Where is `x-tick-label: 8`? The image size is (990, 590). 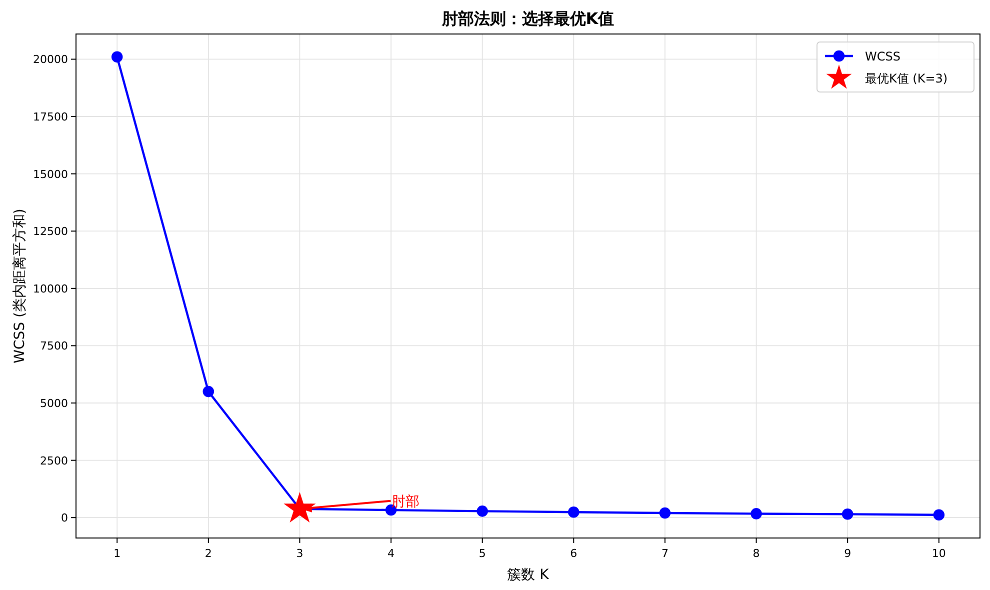
x-tick-label: 8 is located at coordinates (756, 553).